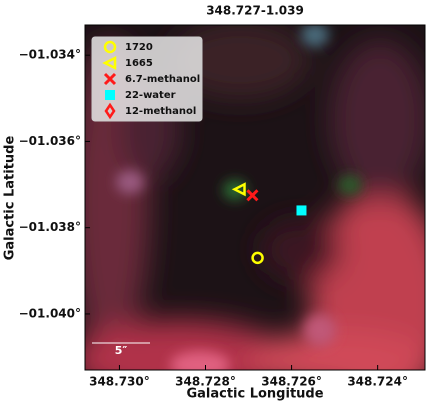 The image size is (429, 403). Describe the element at coordinates (50, 141) in the screenshot. I see `y-tick-label: −01.036°` at that location.